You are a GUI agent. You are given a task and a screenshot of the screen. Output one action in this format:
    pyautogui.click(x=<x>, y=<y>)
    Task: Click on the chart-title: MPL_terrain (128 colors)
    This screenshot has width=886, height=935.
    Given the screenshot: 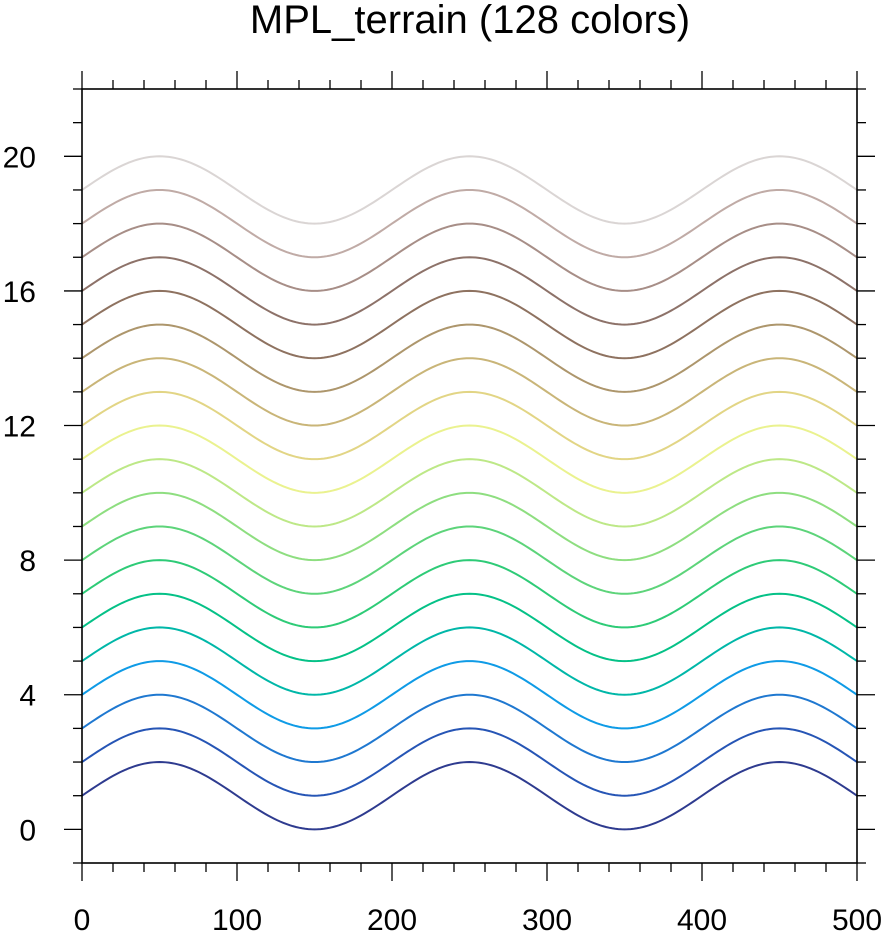 What is the action you would take?
    pyautogui.click(x=470, y=21)
    